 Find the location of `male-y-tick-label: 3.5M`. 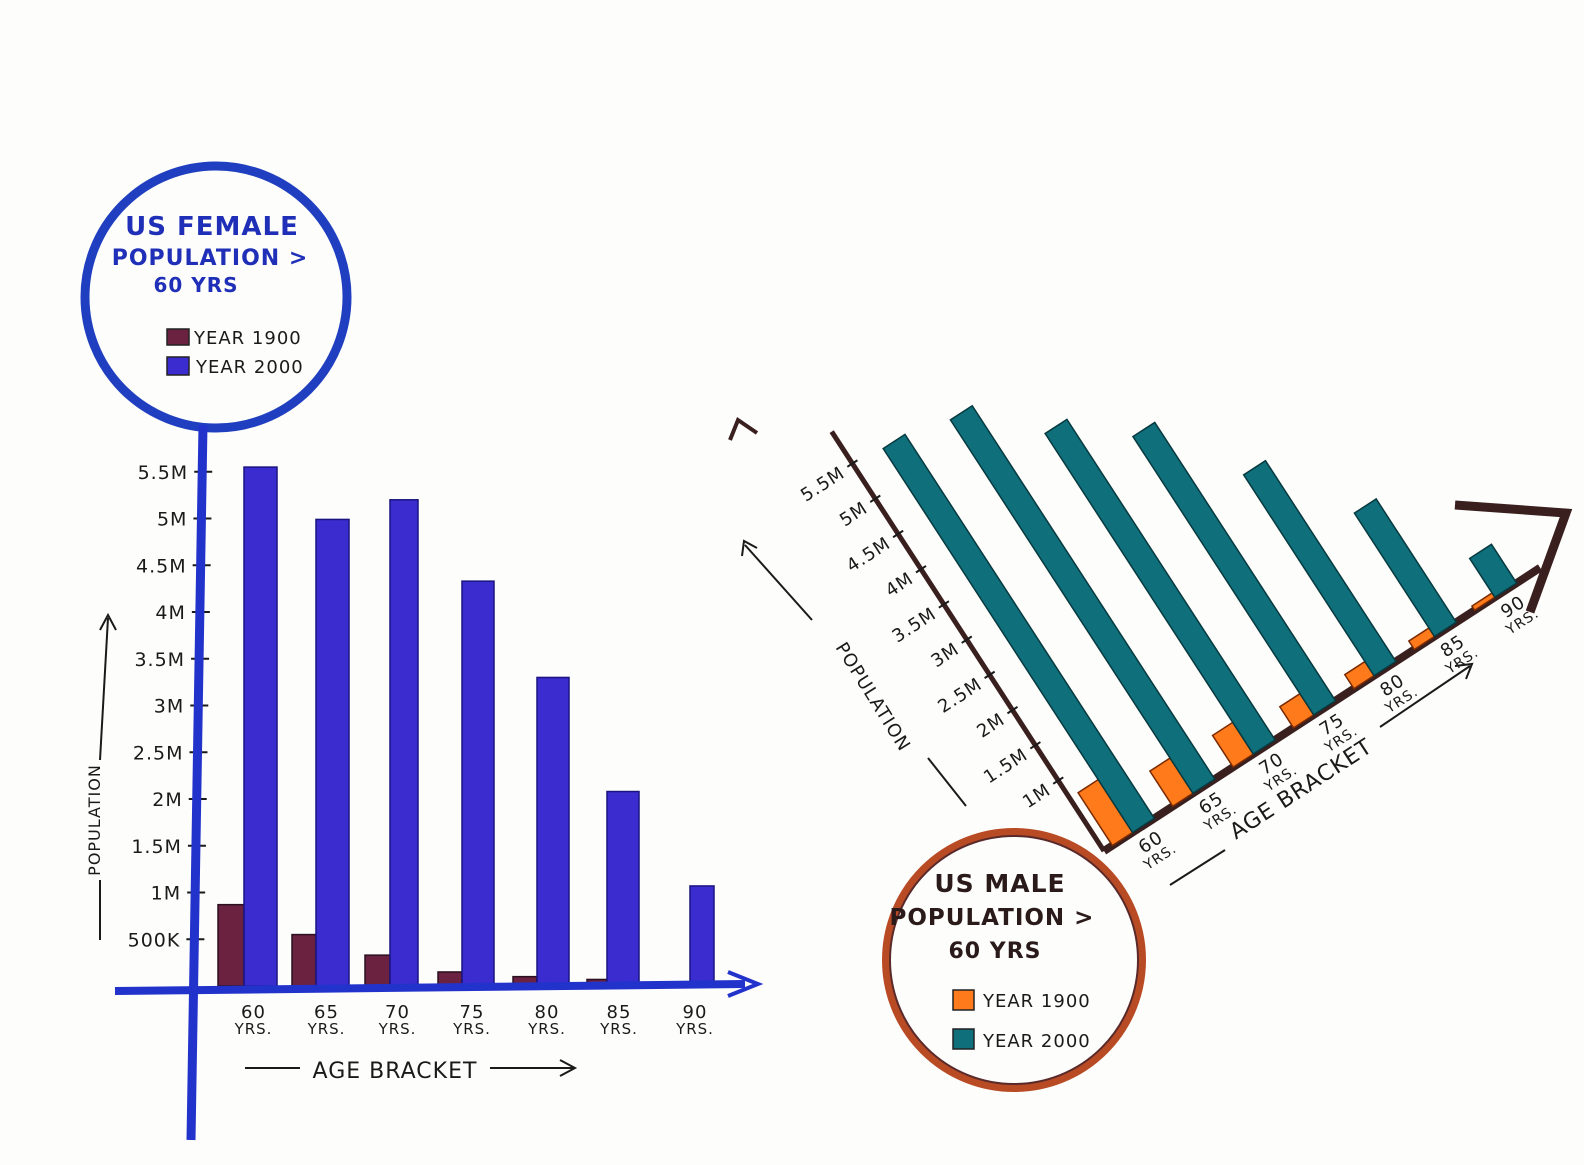

male-y-tick-label: 3.5M is located at coordinates (915, 625).